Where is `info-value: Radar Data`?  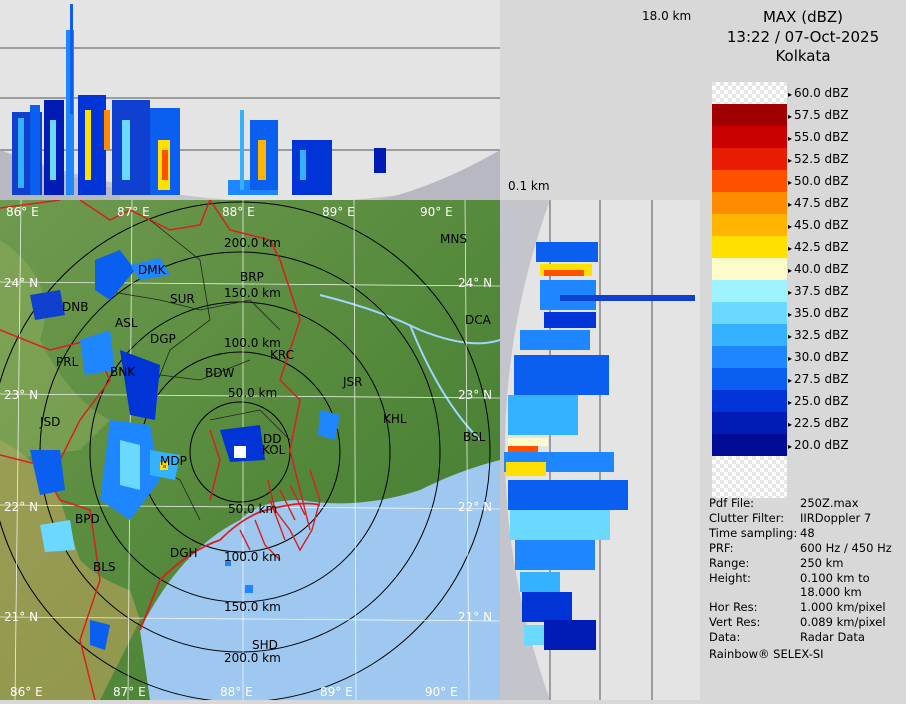 info-value: Radar Data is located at coordinates (832, 637).